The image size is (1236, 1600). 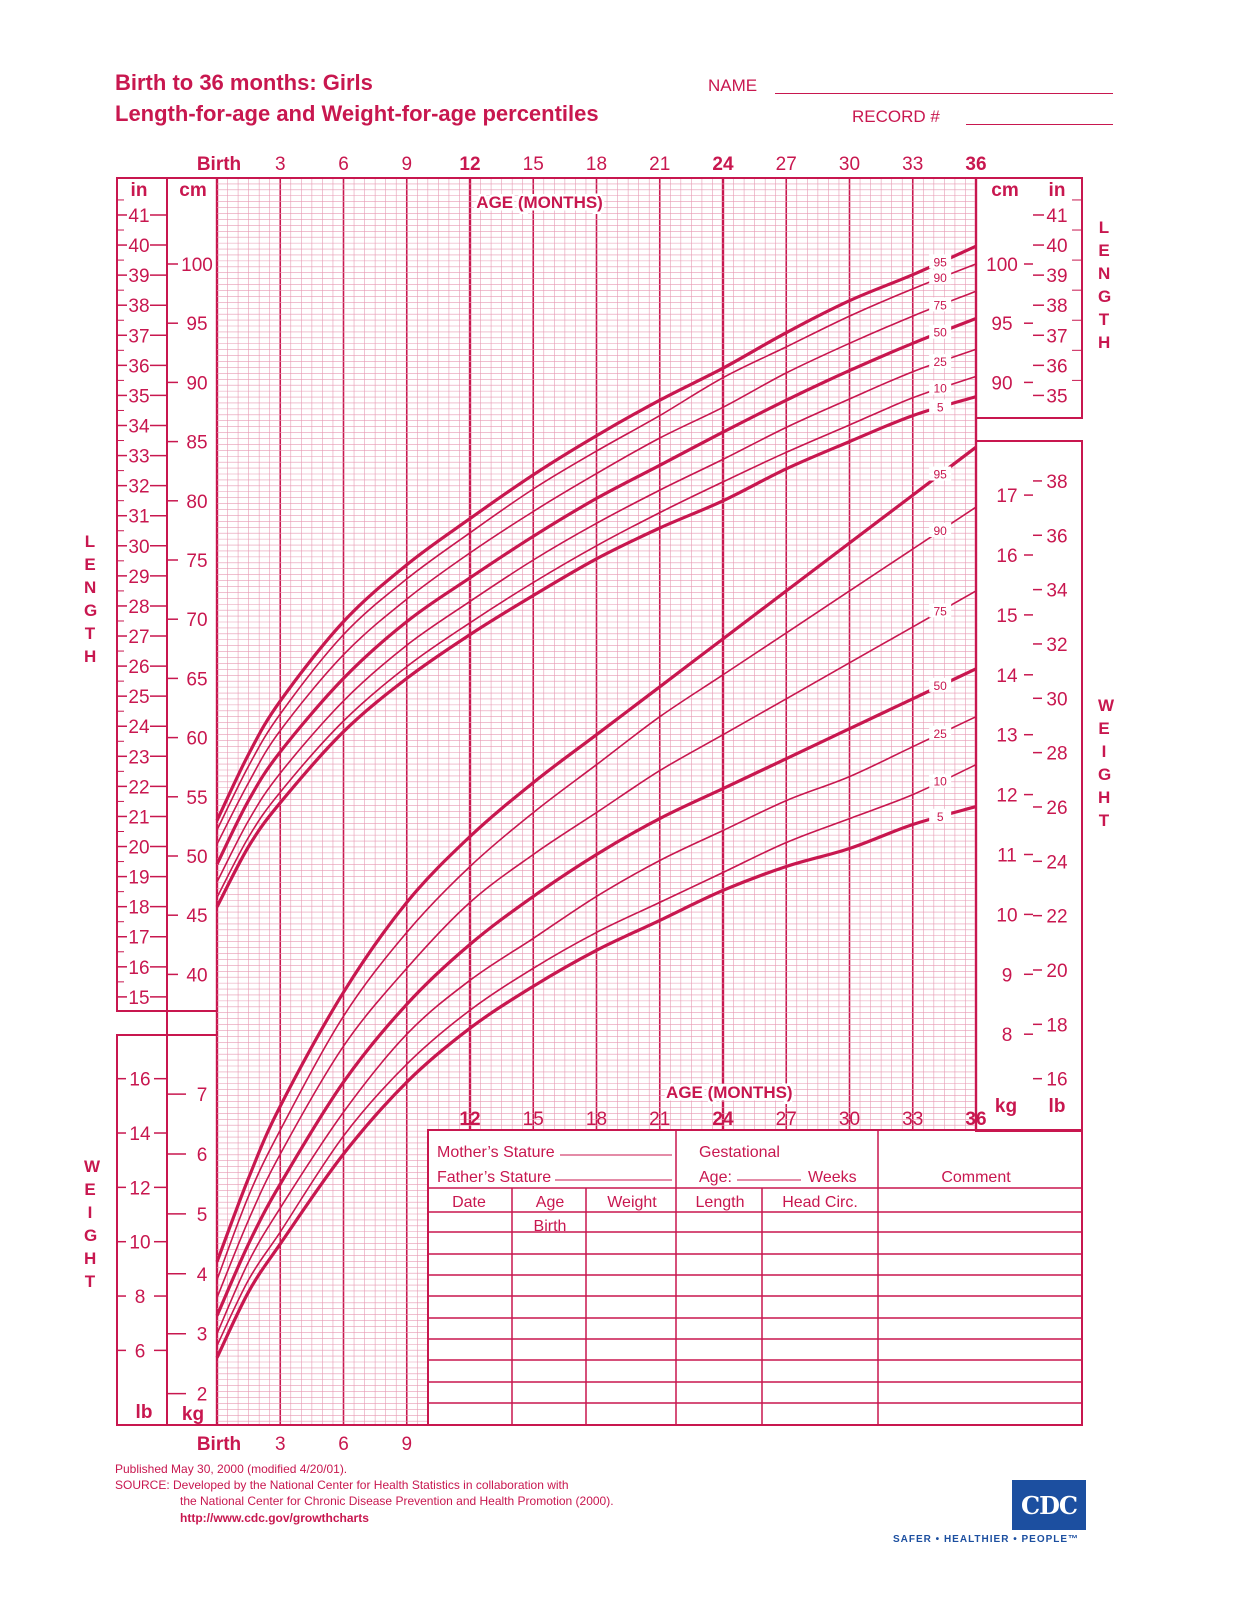 I want to click on kg-tick-label-left: 3, so click(x=202, y=1335).